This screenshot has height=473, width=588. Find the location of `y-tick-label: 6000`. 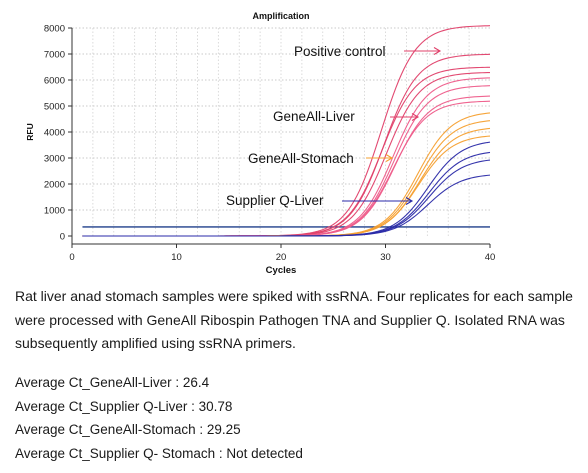

y-tick-label: 6000 is located at coordinates (54, 81).